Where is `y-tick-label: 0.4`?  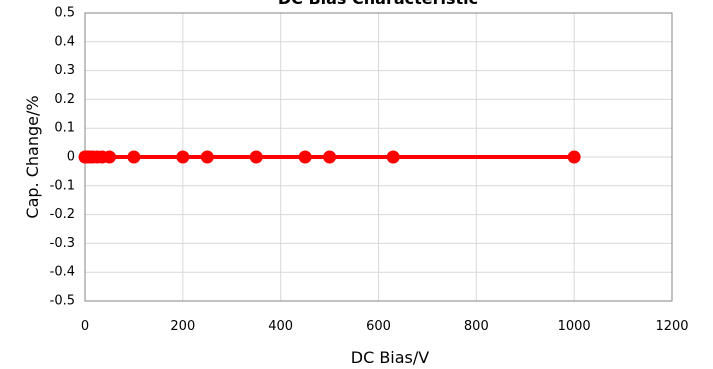 y-tick-label: 0.4 is located at coordinates (64, 41).